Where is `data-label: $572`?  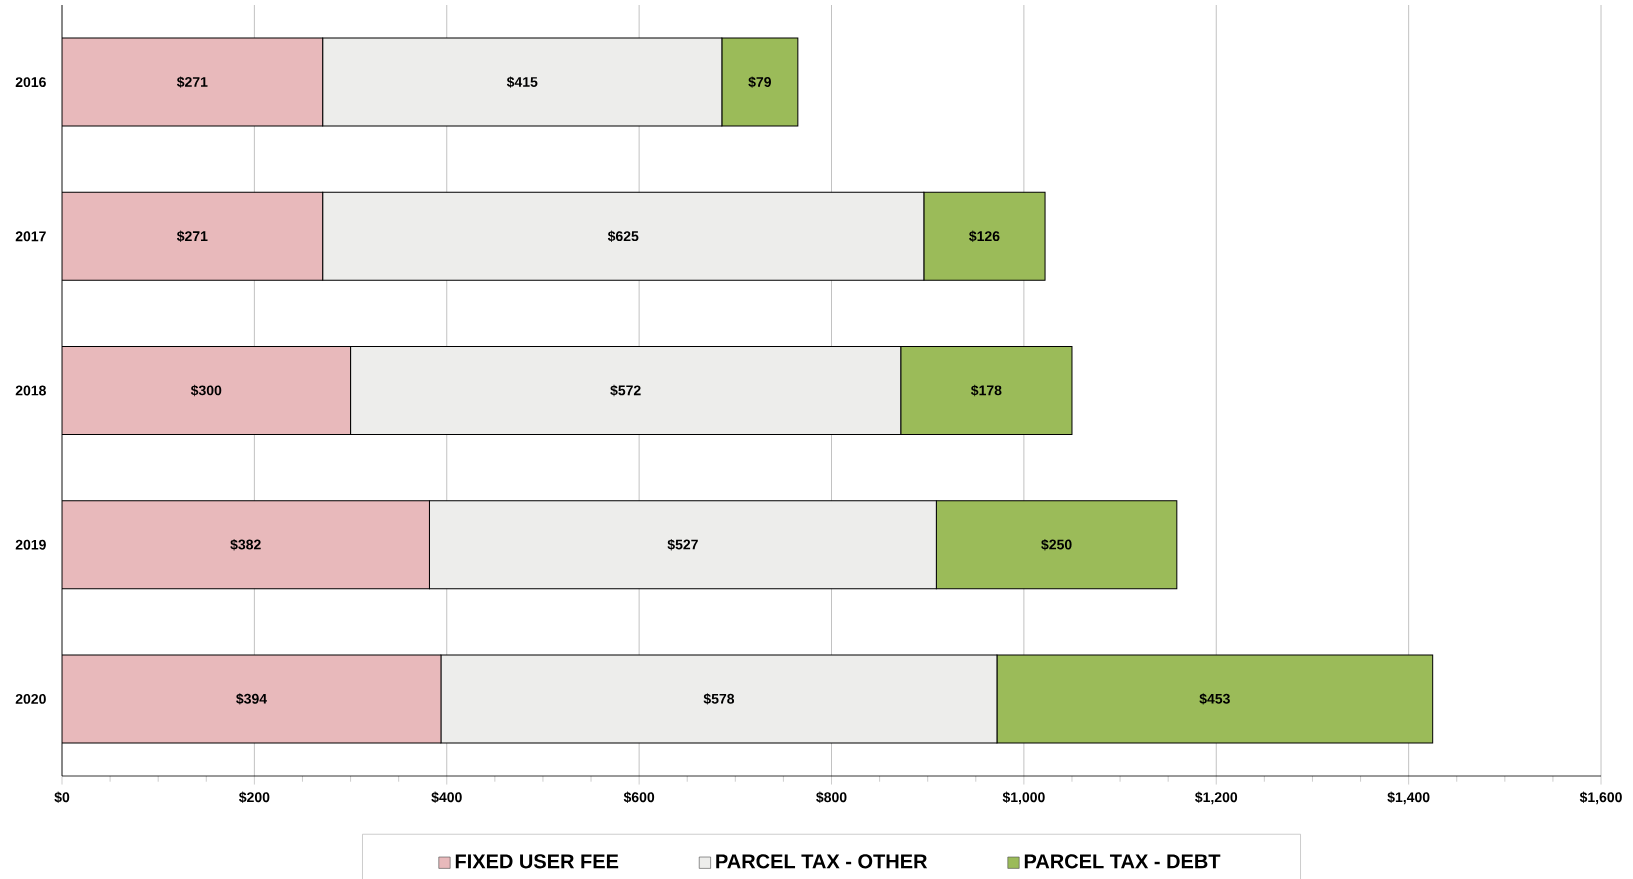 data-label: $572 is located at coordinates (625, 390).